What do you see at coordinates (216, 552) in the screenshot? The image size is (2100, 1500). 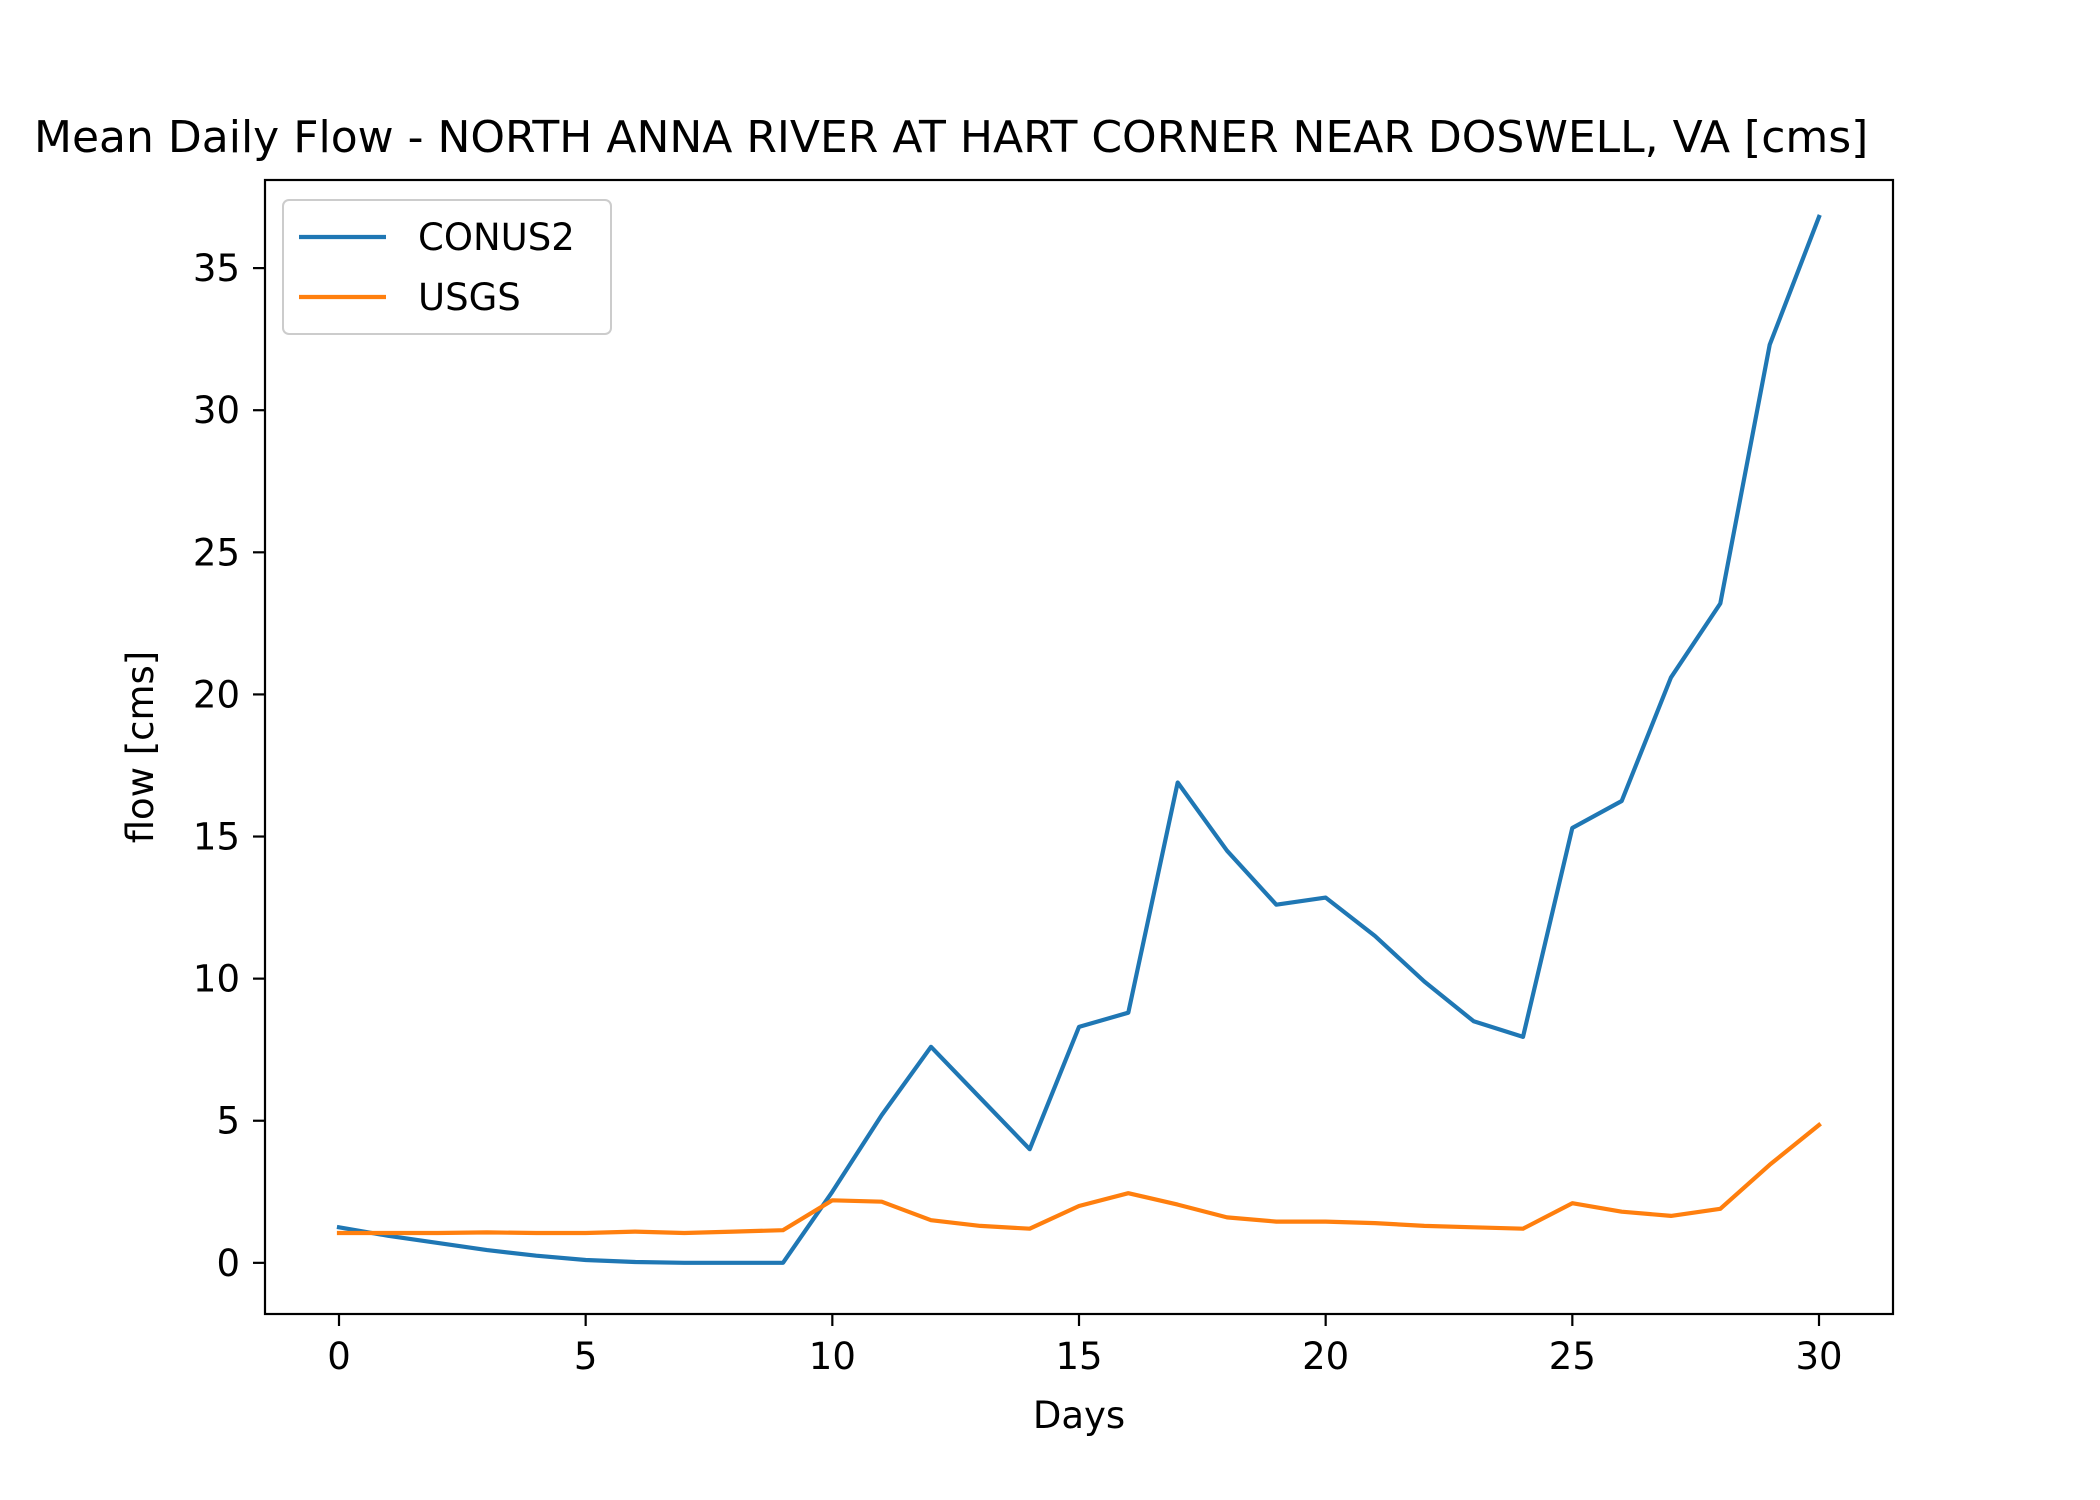 I see `y-tick-label: 25` at bounding box center [216, 552].